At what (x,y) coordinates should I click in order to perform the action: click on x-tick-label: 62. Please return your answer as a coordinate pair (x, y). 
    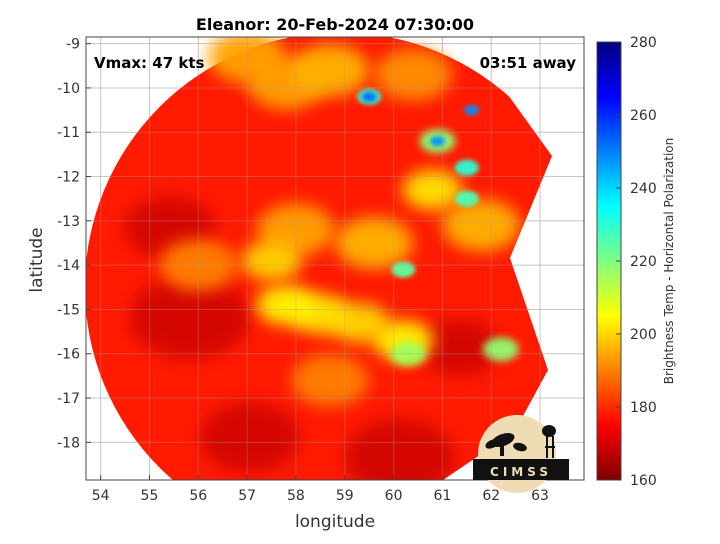
    Looking at the image, I should click on (491, 496).